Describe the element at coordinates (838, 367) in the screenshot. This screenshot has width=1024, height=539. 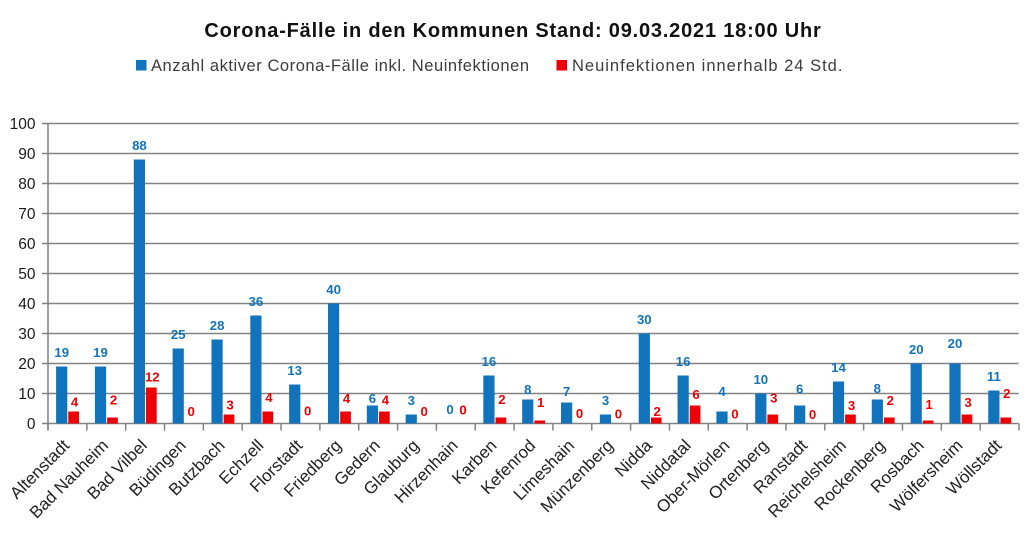
I see `svg-text: 14` at that location.